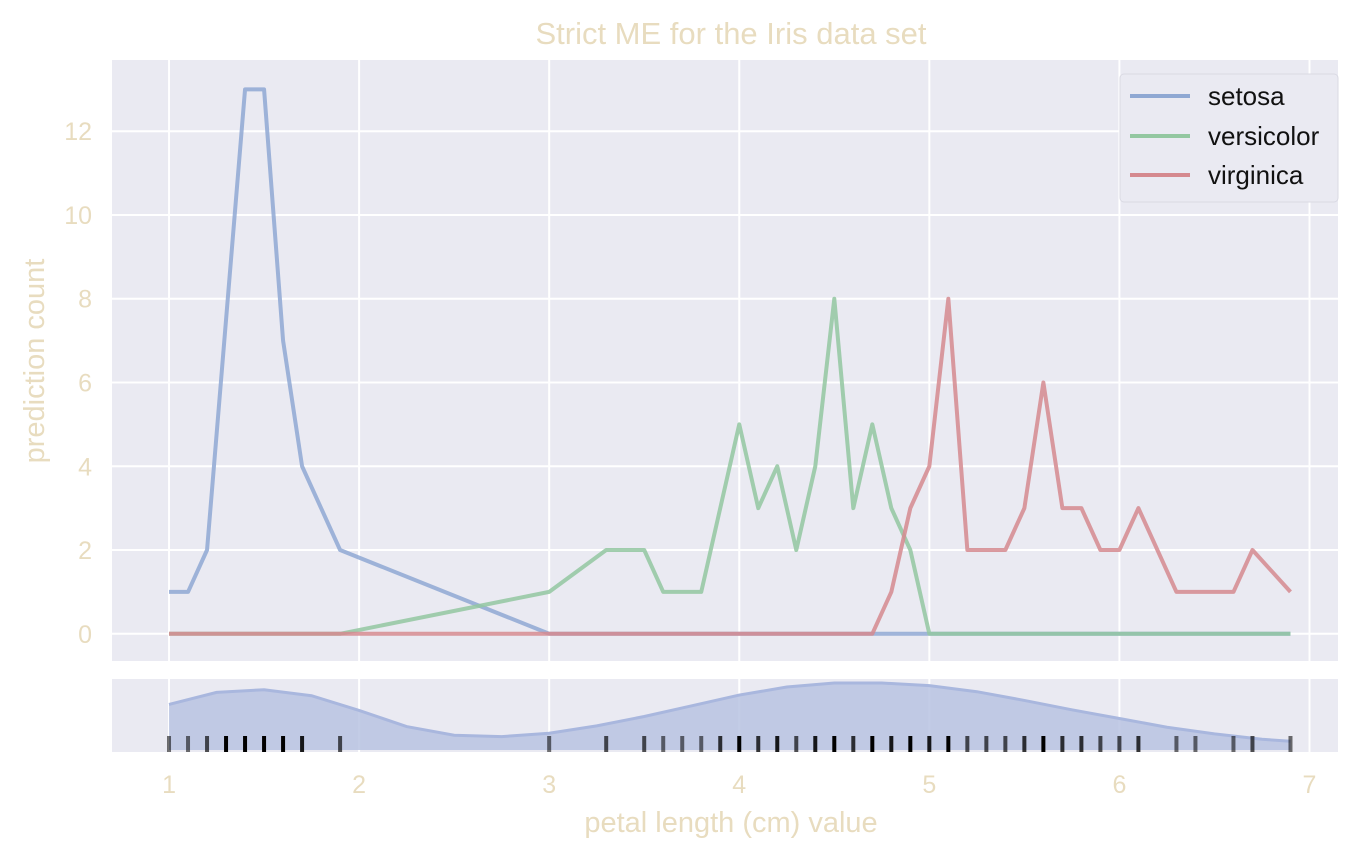 This screenshot has width=1371, height=860. I want to click on y-tick-labels: 0 2 4 6 8 10 12, so click(78, 383).